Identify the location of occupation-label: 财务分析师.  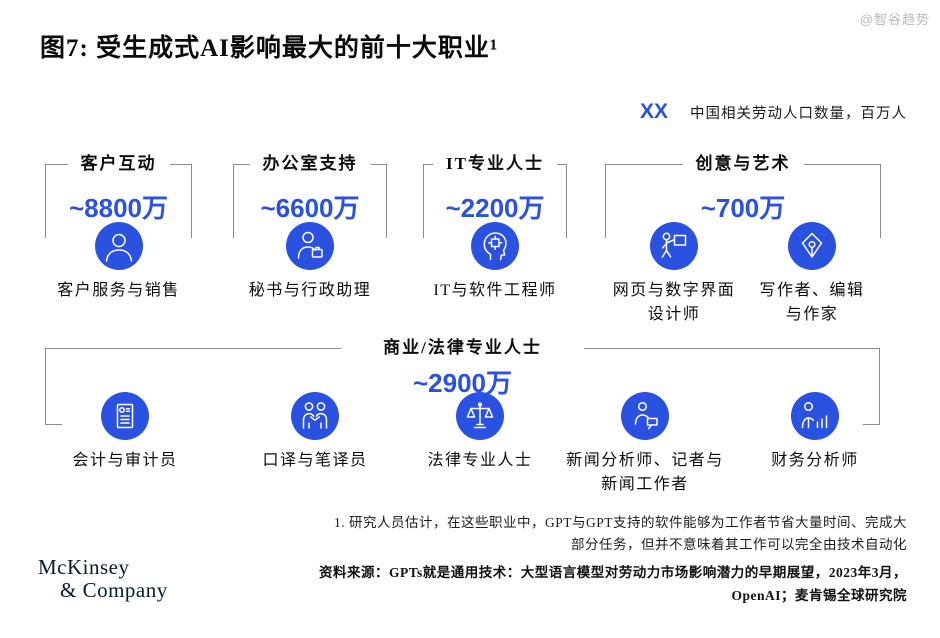
(815, 460).